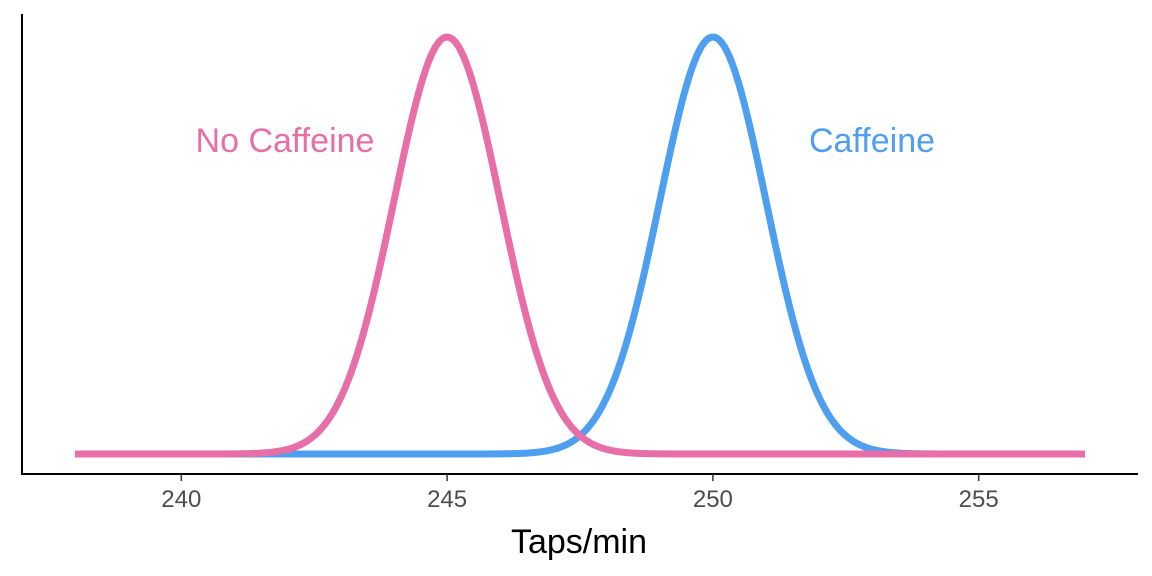 The image size is (1152, 576). What do you see at coordinates (580, 493) in the screenshot?
I see `x-axis-ticks: 240 245 250 255` at bounding box center [580, 493].